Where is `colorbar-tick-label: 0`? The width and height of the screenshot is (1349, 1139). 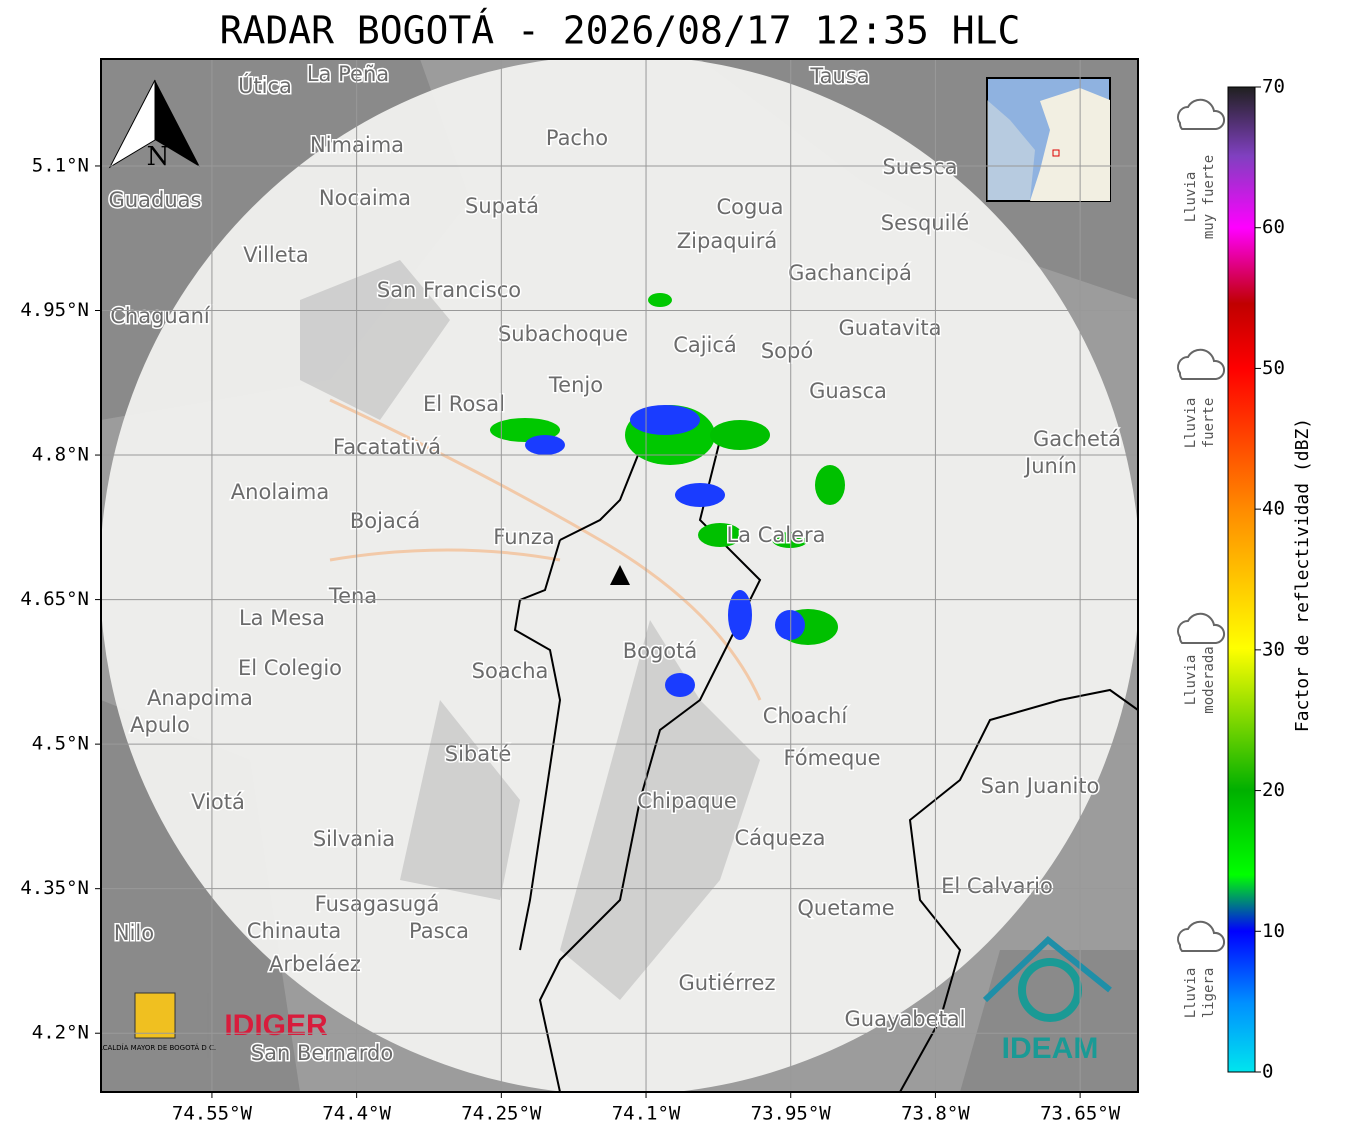
colorbar-tick-label: 0 is located at coordinates (1267, 1072).